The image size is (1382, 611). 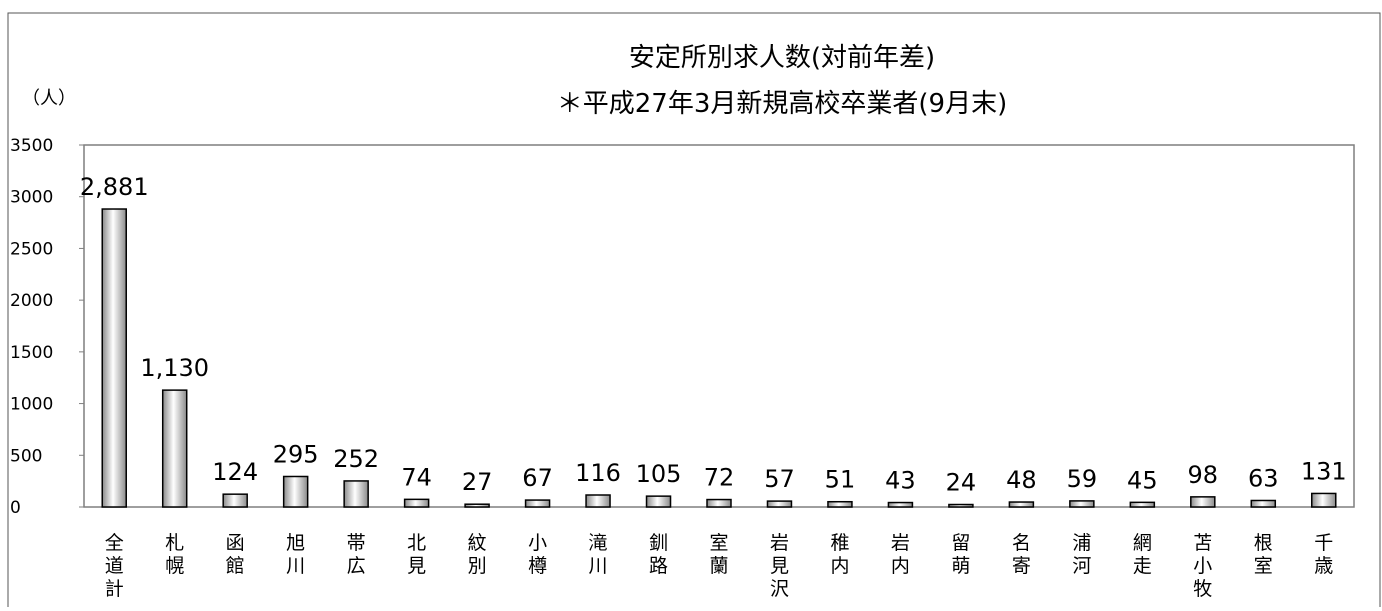 I want to click on chart-subtitle: ＊平成27年3月新規高校卒業者(9月末), so click(x=782, y=104).